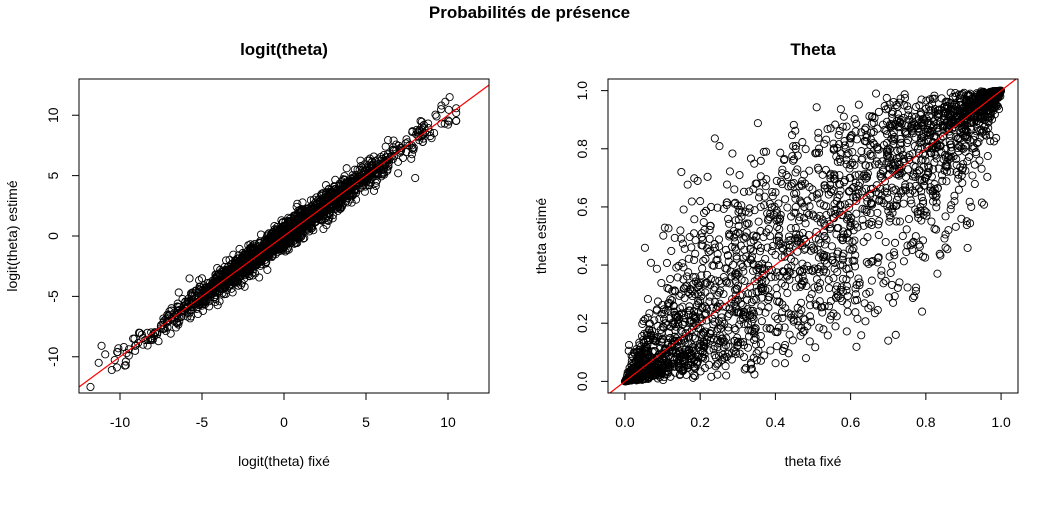  What do you see at coordinates (529, 12) in the screenshot?
I see `figure-title: Probabilités de présence` at bounding box center [529, 12].